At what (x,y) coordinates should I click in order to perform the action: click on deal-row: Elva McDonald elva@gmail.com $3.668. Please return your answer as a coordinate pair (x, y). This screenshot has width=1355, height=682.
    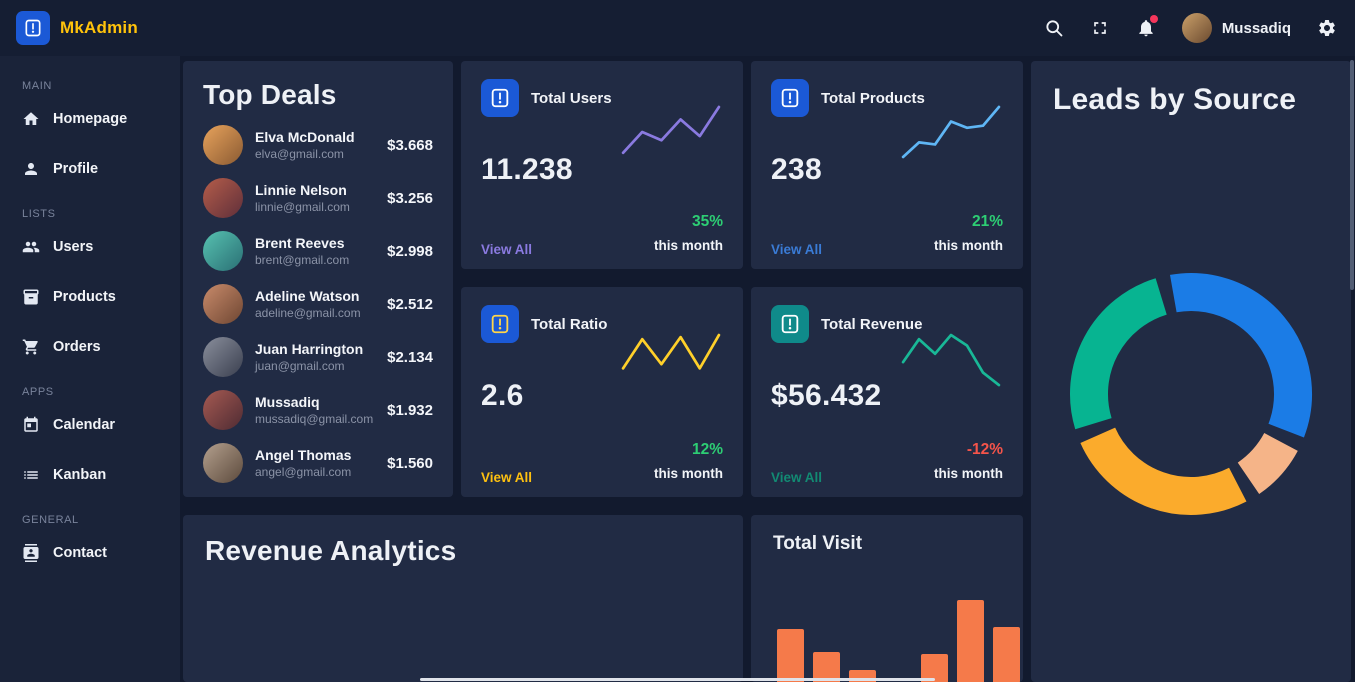
    Looking at the image, I should click on (318, 145).